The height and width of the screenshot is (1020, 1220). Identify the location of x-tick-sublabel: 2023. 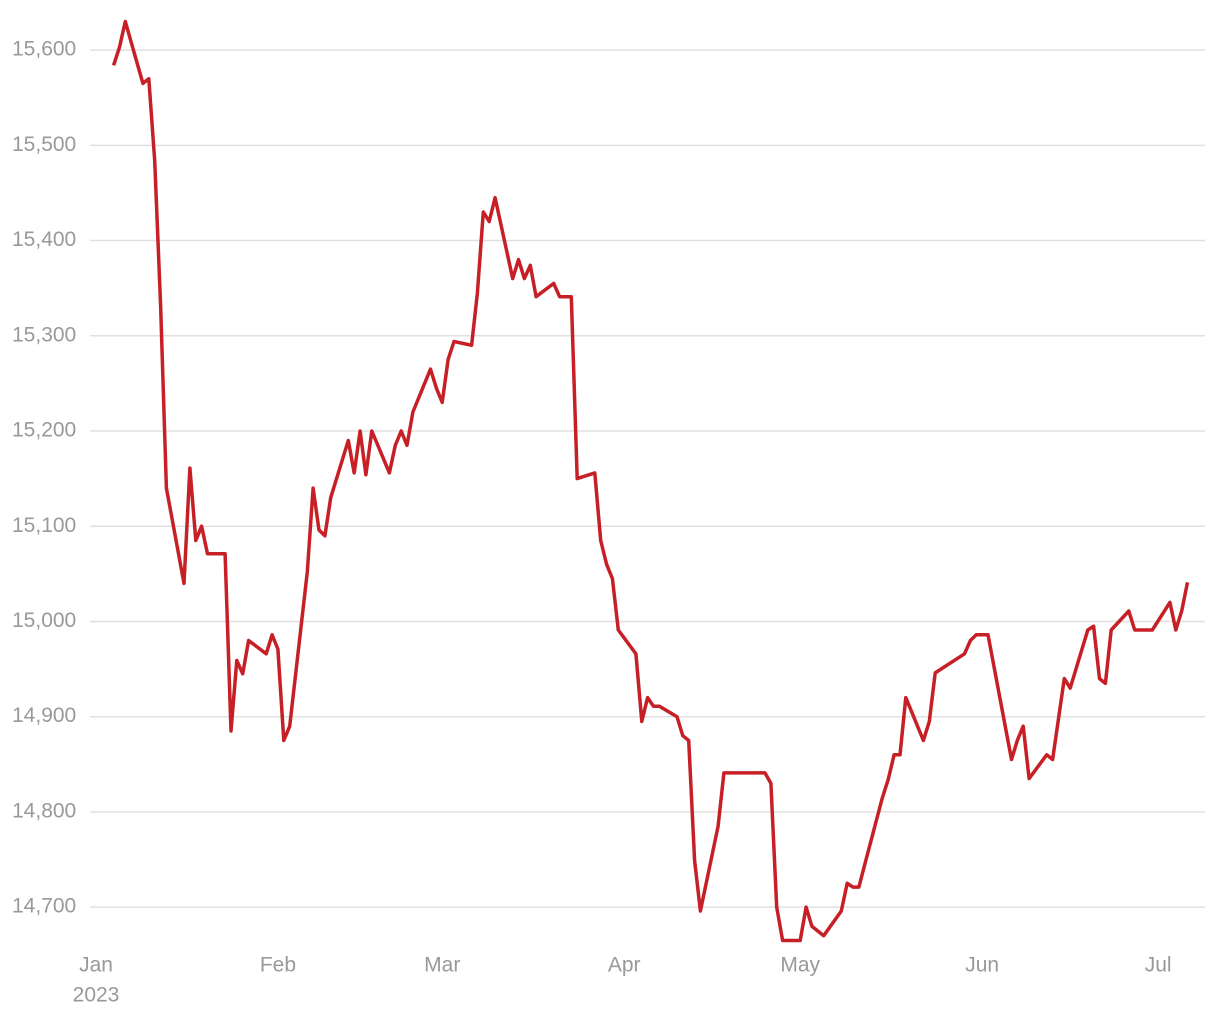
(96, 995).